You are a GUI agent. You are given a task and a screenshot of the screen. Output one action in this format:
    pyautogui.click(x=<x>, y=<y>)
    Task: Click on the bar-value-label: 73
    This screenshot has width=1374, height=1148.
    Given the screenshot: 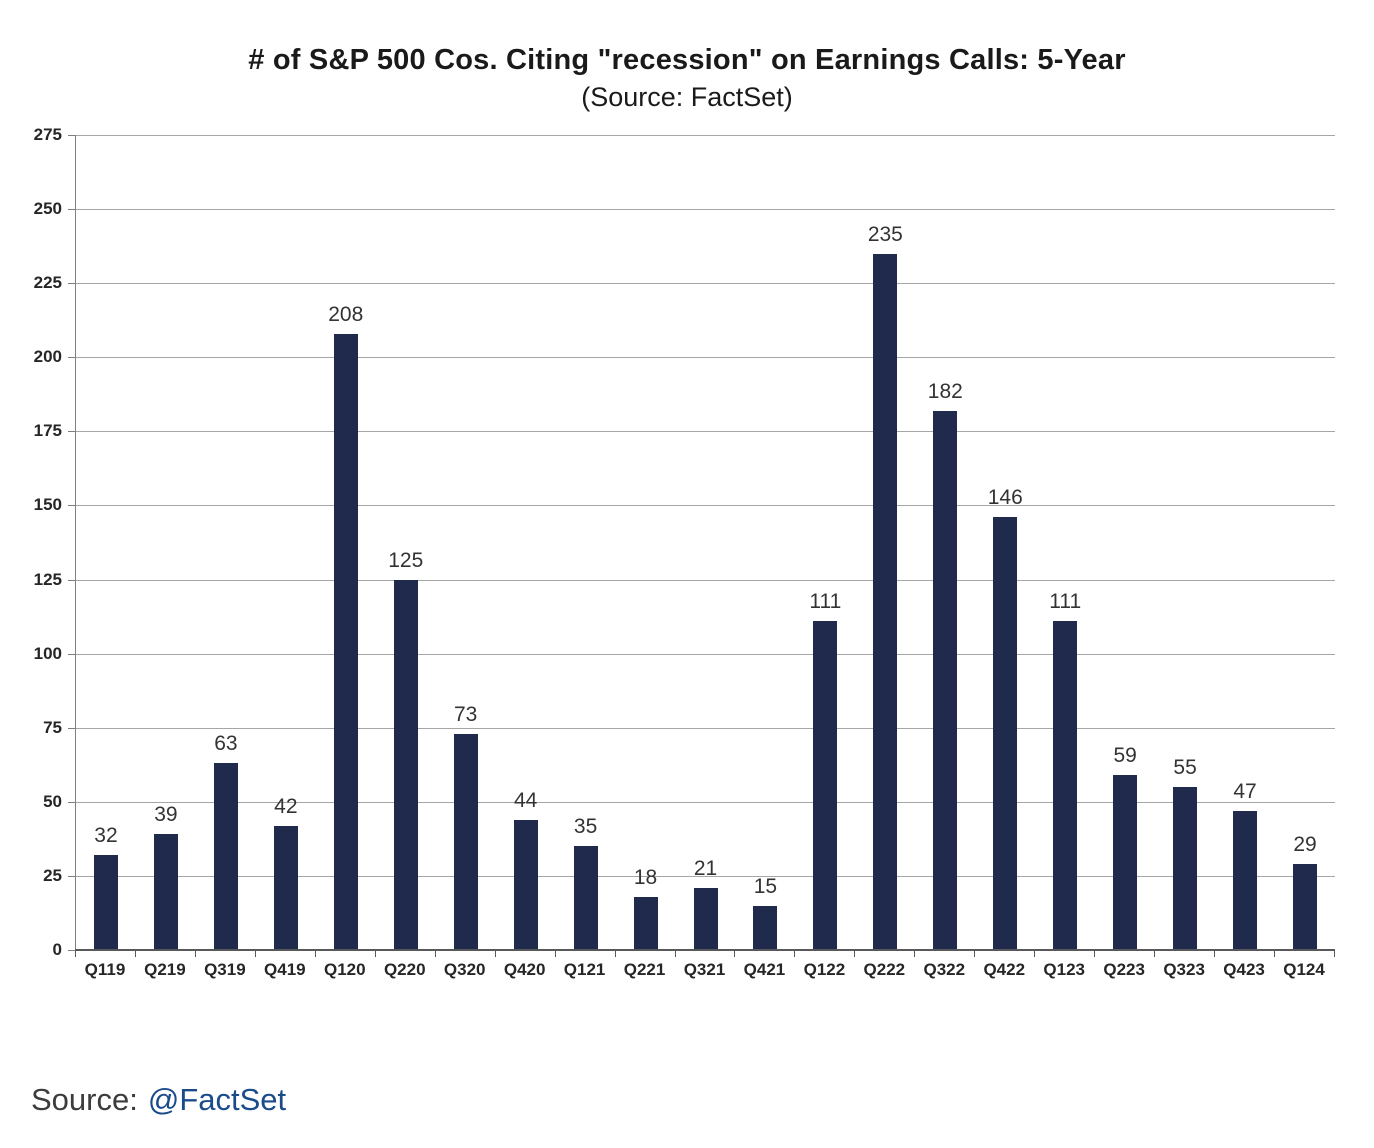 What is the action you would take?
    pyautogui.click(x=466, y=714)
    